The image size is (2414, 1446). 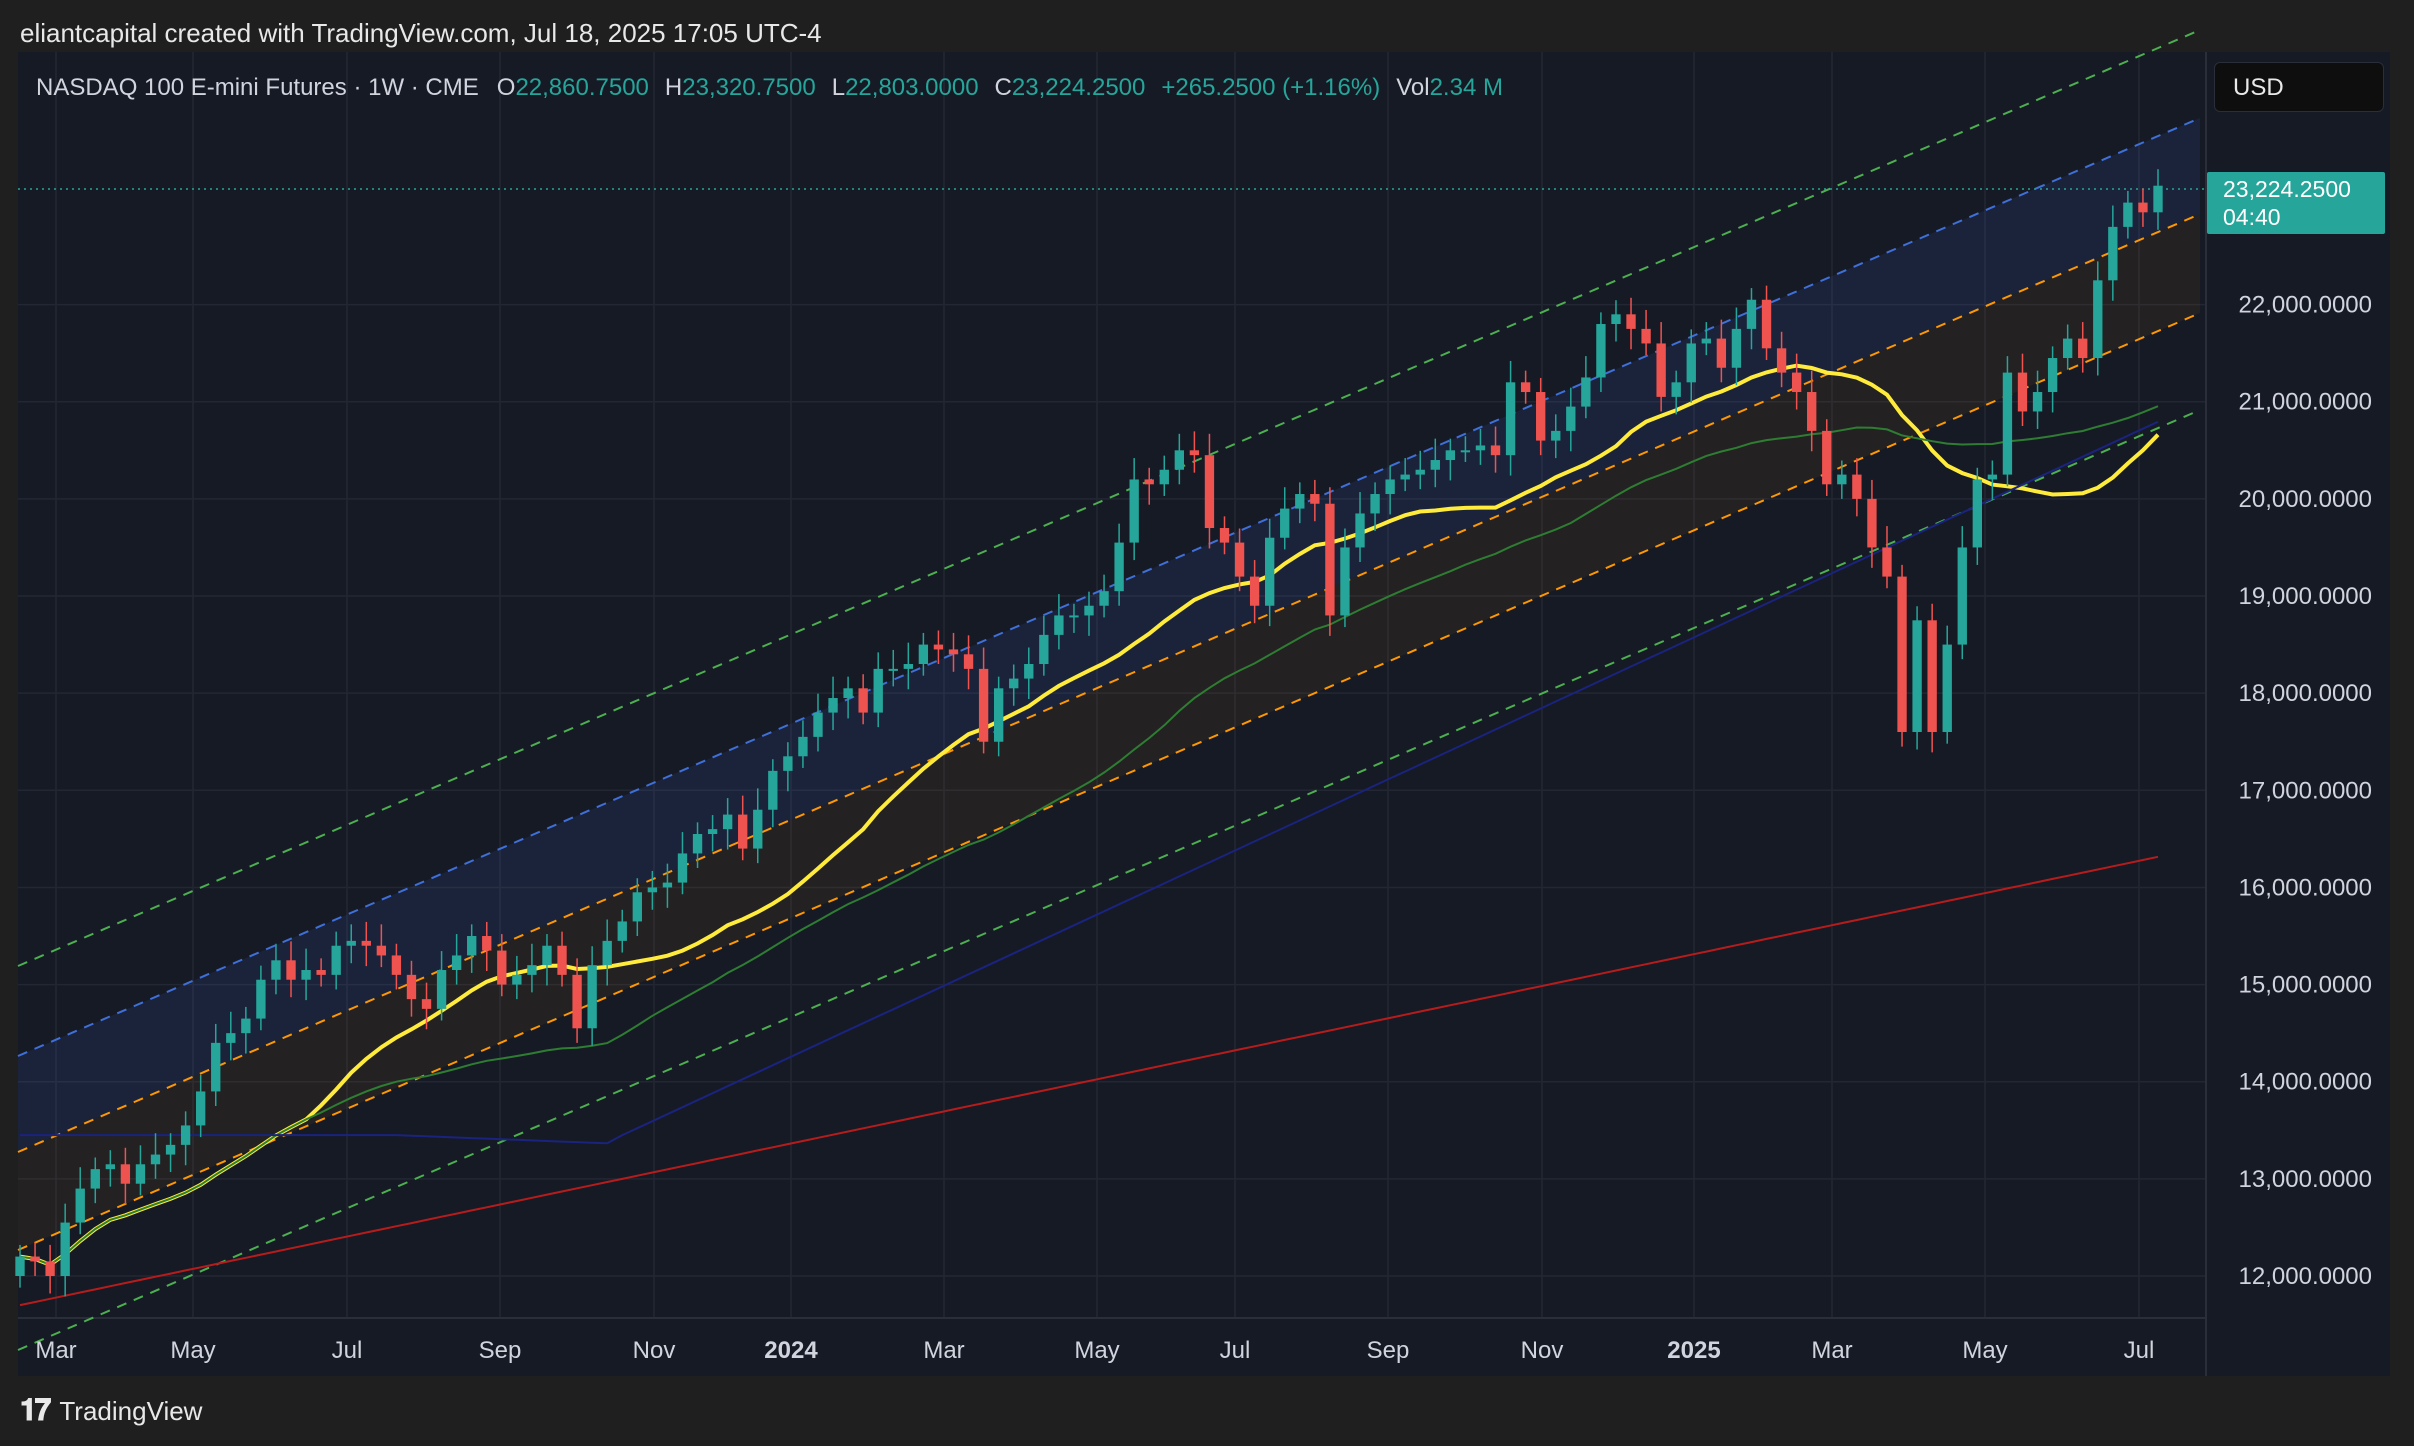 What do you see at coordinates (1413, 87) in the screenshot?
I see `volume-label: Vol` at bounding box center [1413, 87].